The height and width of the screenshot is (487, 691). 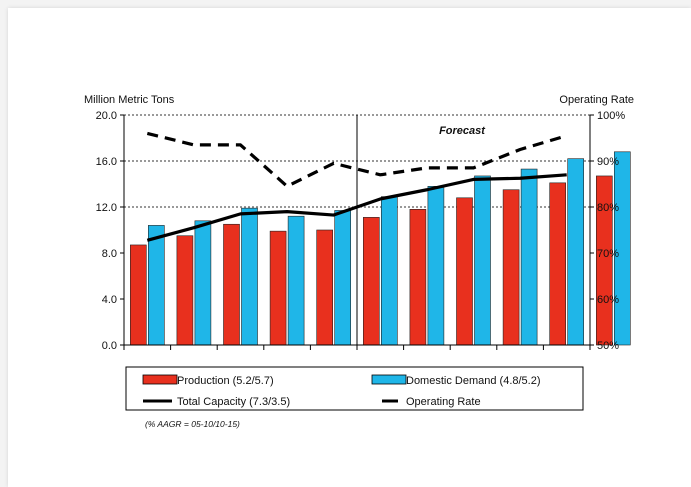 I want to click on right-tick-label: 80%, so click(x=608, y=208).